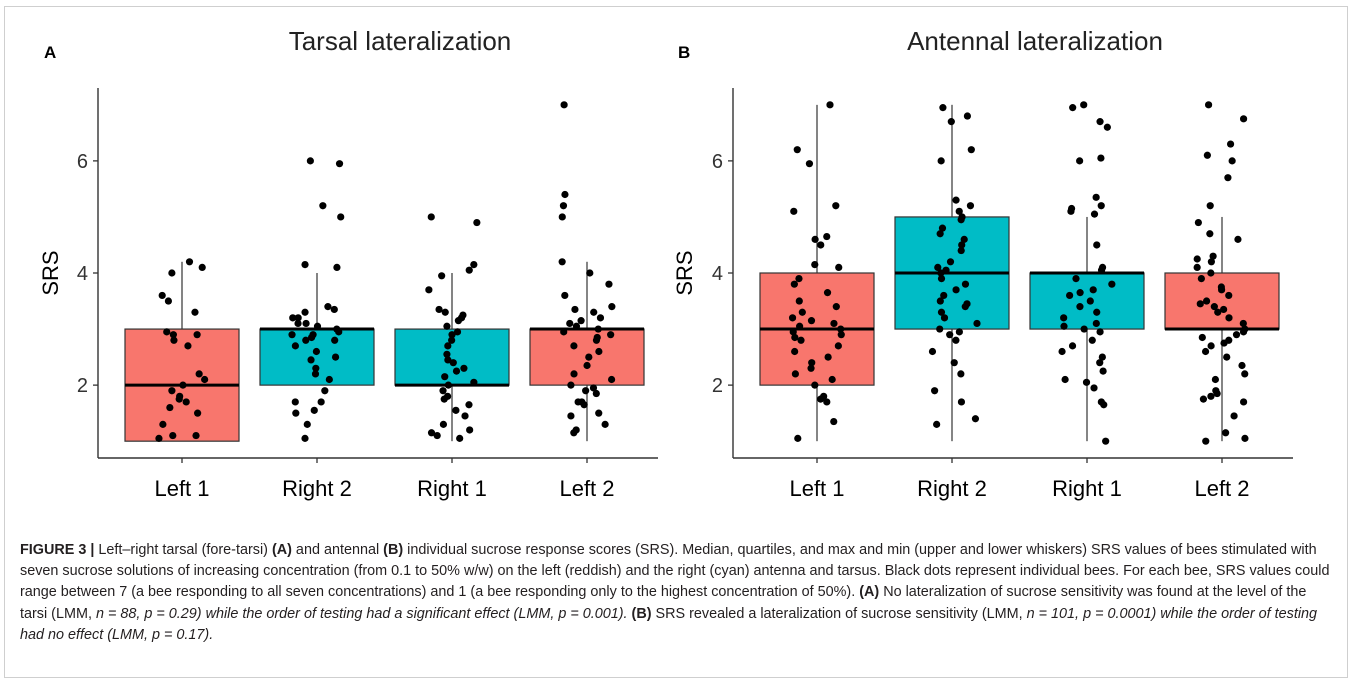 This screenshot has width=1355, height=686. I want to click on caption-figure-label: FIGURE 3 |, so click(57, 550).